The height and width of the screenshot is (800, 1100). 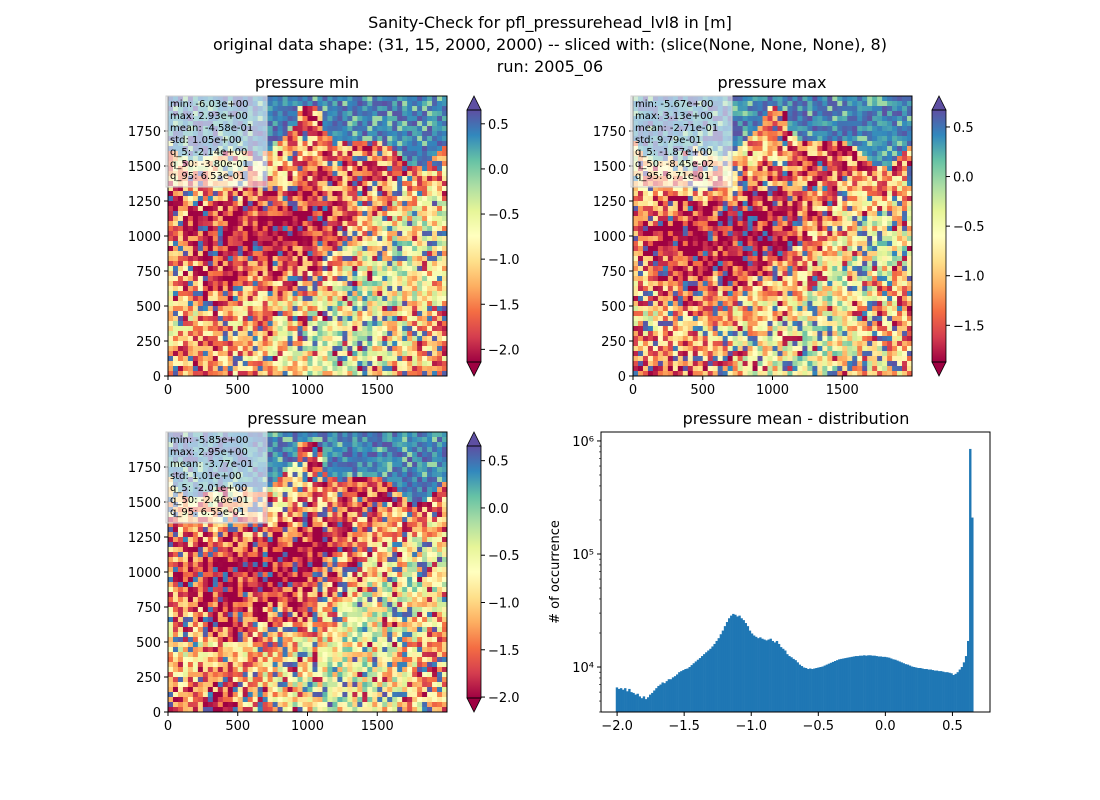 I want to click on x-tick-label: −1.5, so click(x=684, y=726).